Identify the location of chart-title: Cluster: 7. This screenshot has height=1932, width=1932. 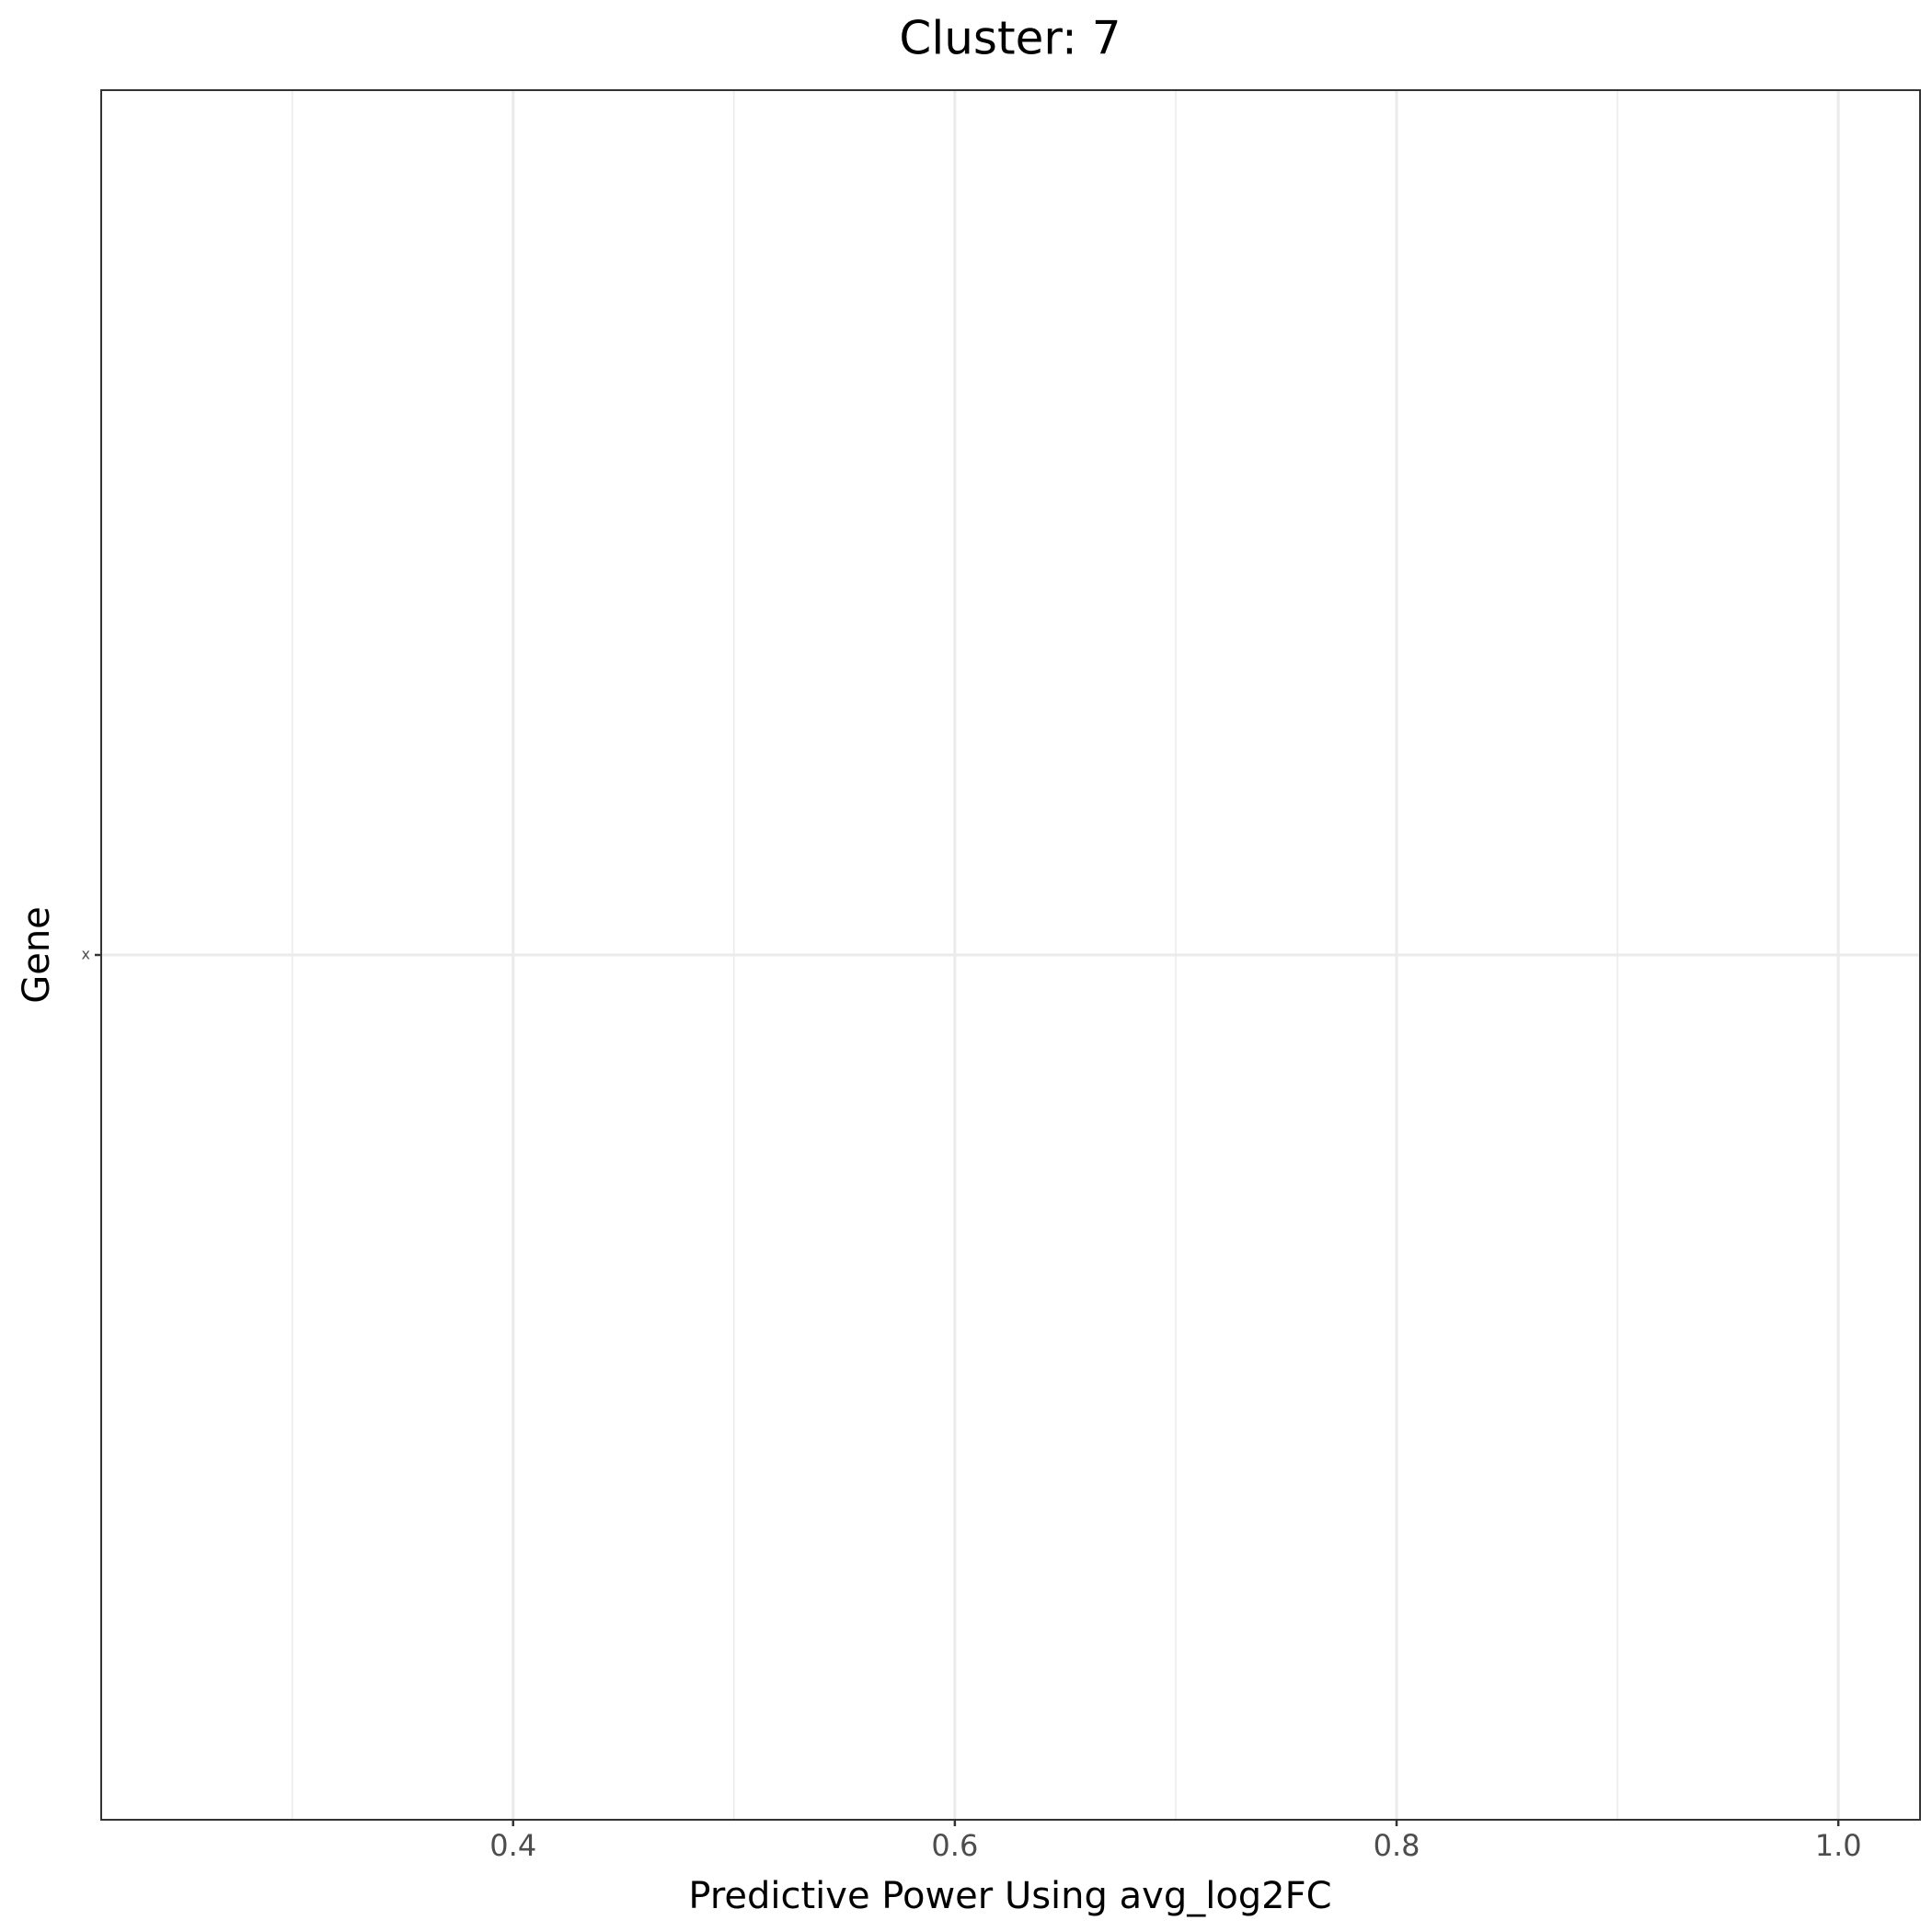
(1010, 38).